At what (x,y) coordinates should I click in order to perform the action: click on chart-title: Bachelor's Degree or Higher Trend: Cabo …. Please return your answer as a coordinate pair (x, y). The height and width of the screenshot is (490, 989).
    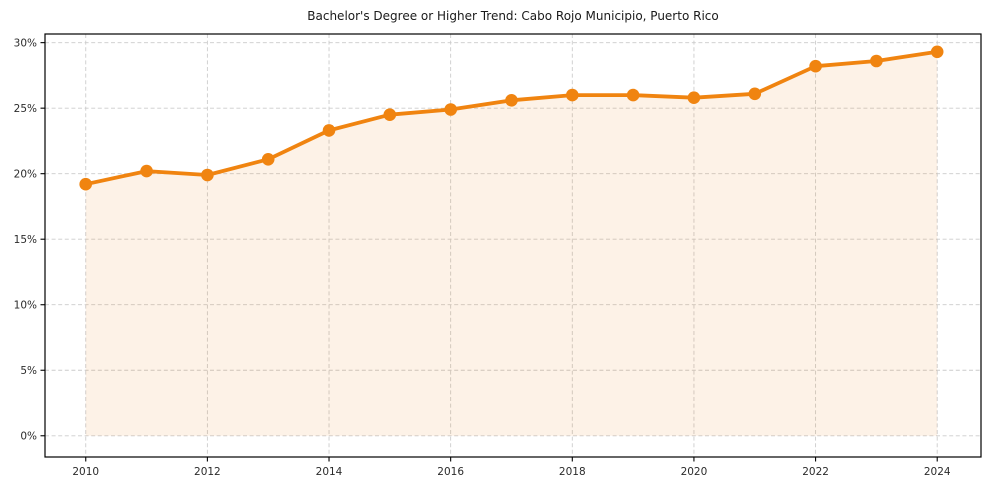
    Looking at the image, I should click on (512, 16).